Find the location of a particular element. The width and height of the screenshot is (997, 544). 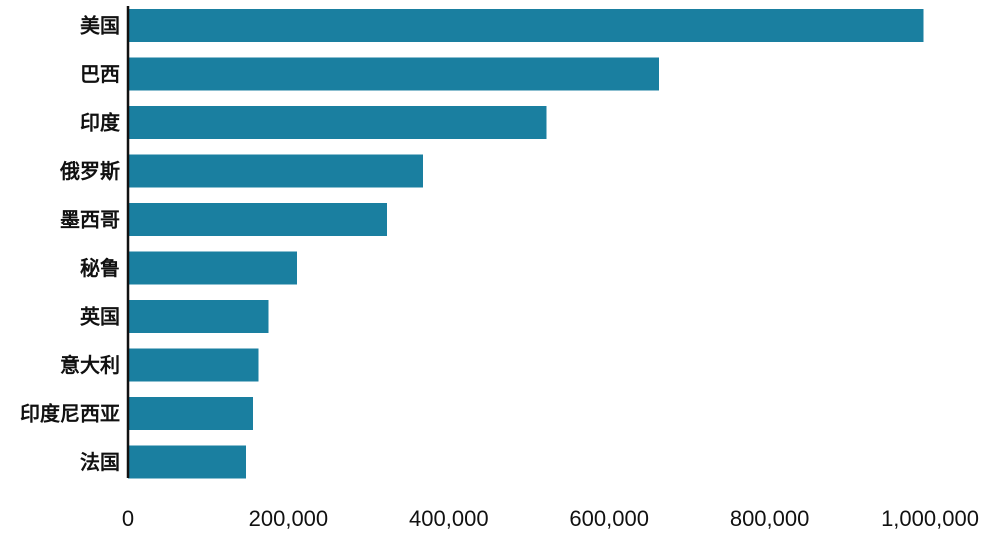

x-tick-label-5: 1,000,000 is located at coordinates (930, 518).